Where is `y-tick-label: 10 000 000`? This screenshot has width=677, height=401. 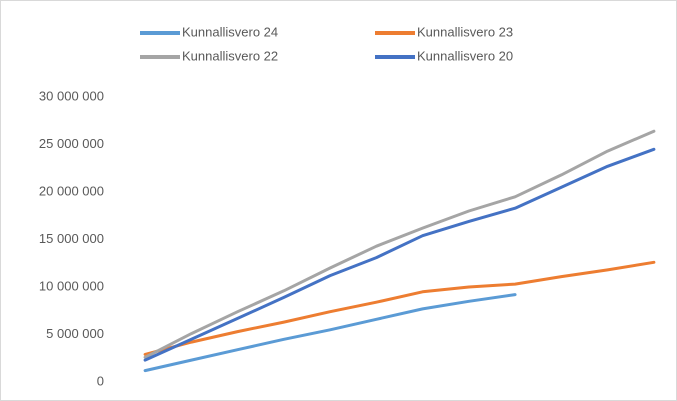 y-tick-label: 10 000 000 is located at coordinates (71, 285).